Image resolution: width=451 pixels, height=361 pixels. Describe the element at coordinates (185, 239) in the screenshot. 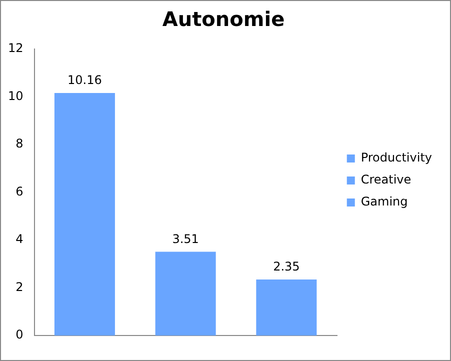

I see `data-label: 3.51` at that location.